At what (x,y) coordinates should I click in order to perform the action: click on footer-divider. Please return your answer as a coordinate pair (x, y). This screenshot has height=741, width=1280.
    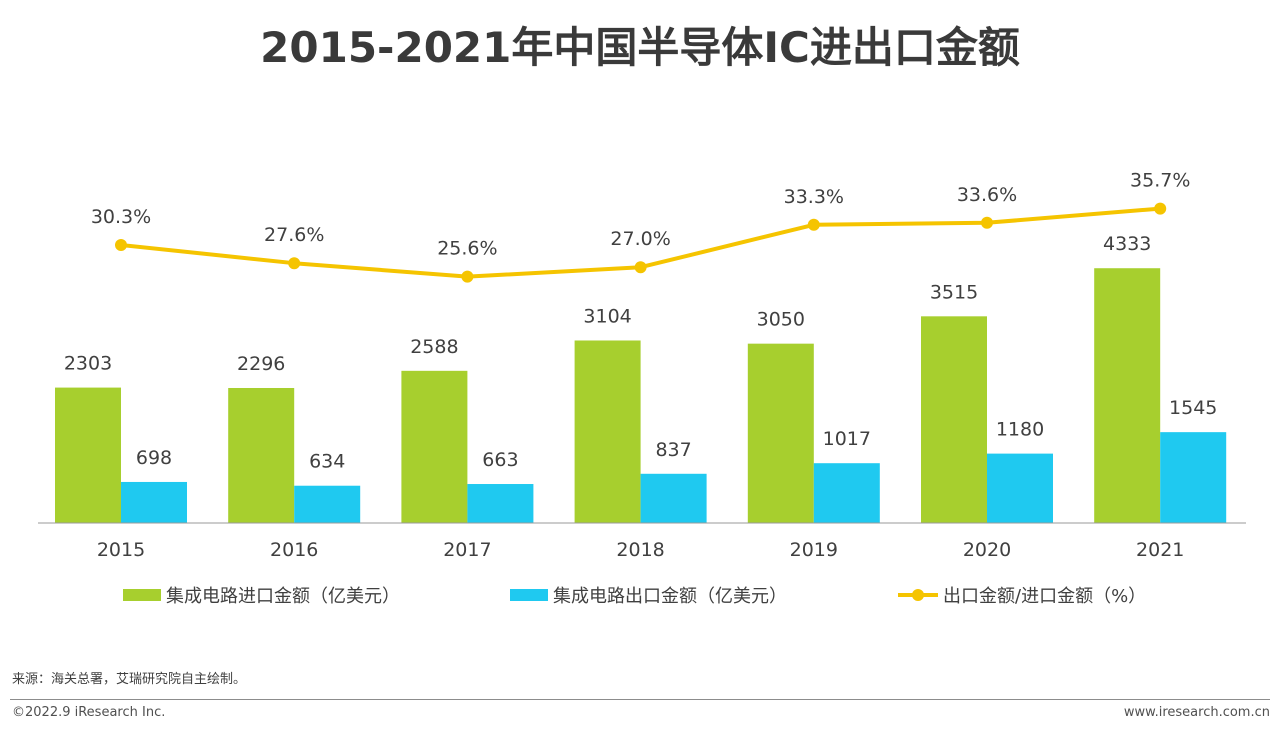
    Looking at the image, I should click on (640, 699).